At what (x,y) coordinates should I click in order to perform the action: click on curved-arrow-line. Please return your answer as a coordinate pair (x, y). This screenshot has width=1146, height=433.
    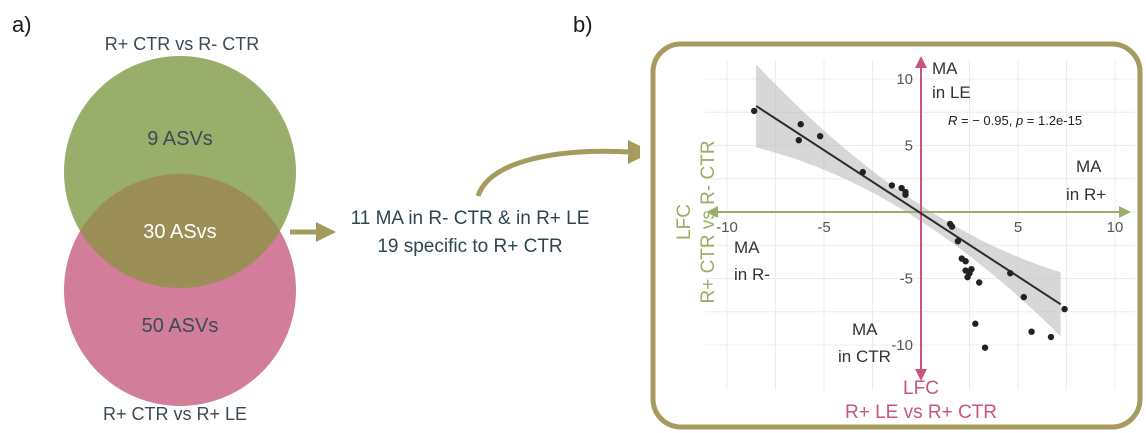
    Looking at the image, I should click on (553, 172).